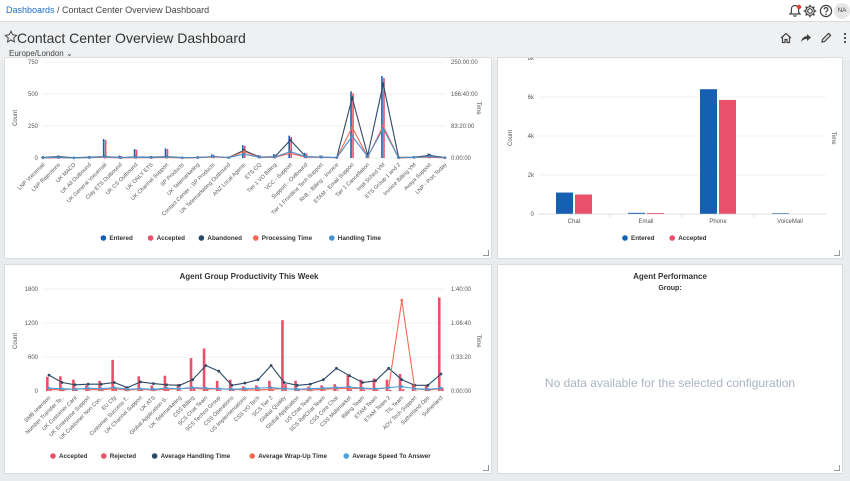  I want to click on more-options-icon, so click(844, 38).